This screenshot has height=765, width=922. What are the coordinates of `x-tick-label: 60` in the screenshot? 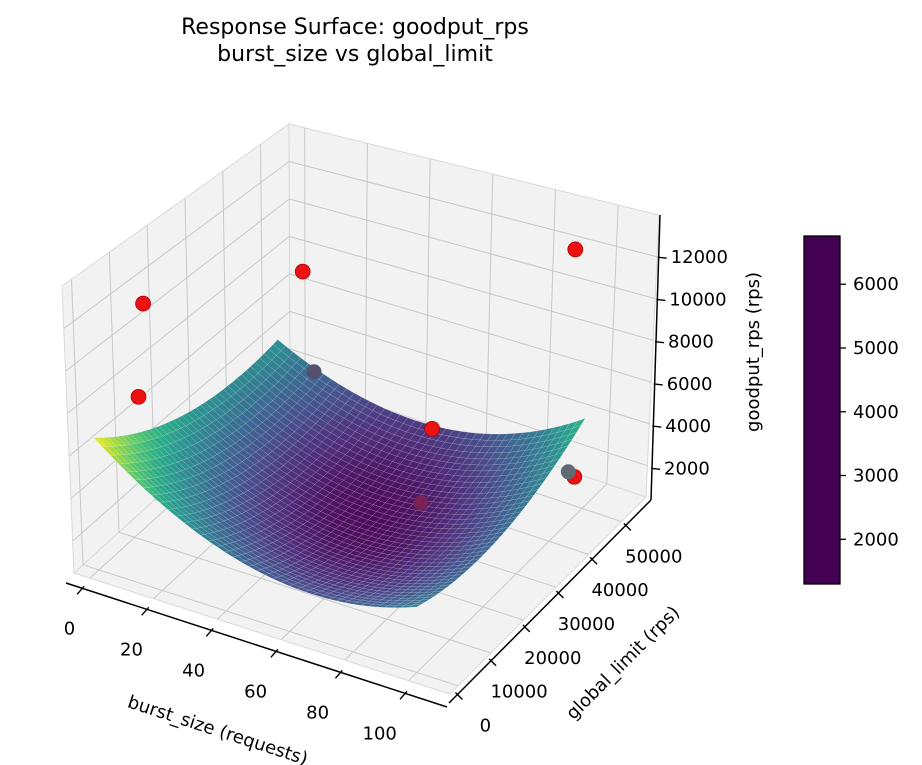 It's located at (255, 691).